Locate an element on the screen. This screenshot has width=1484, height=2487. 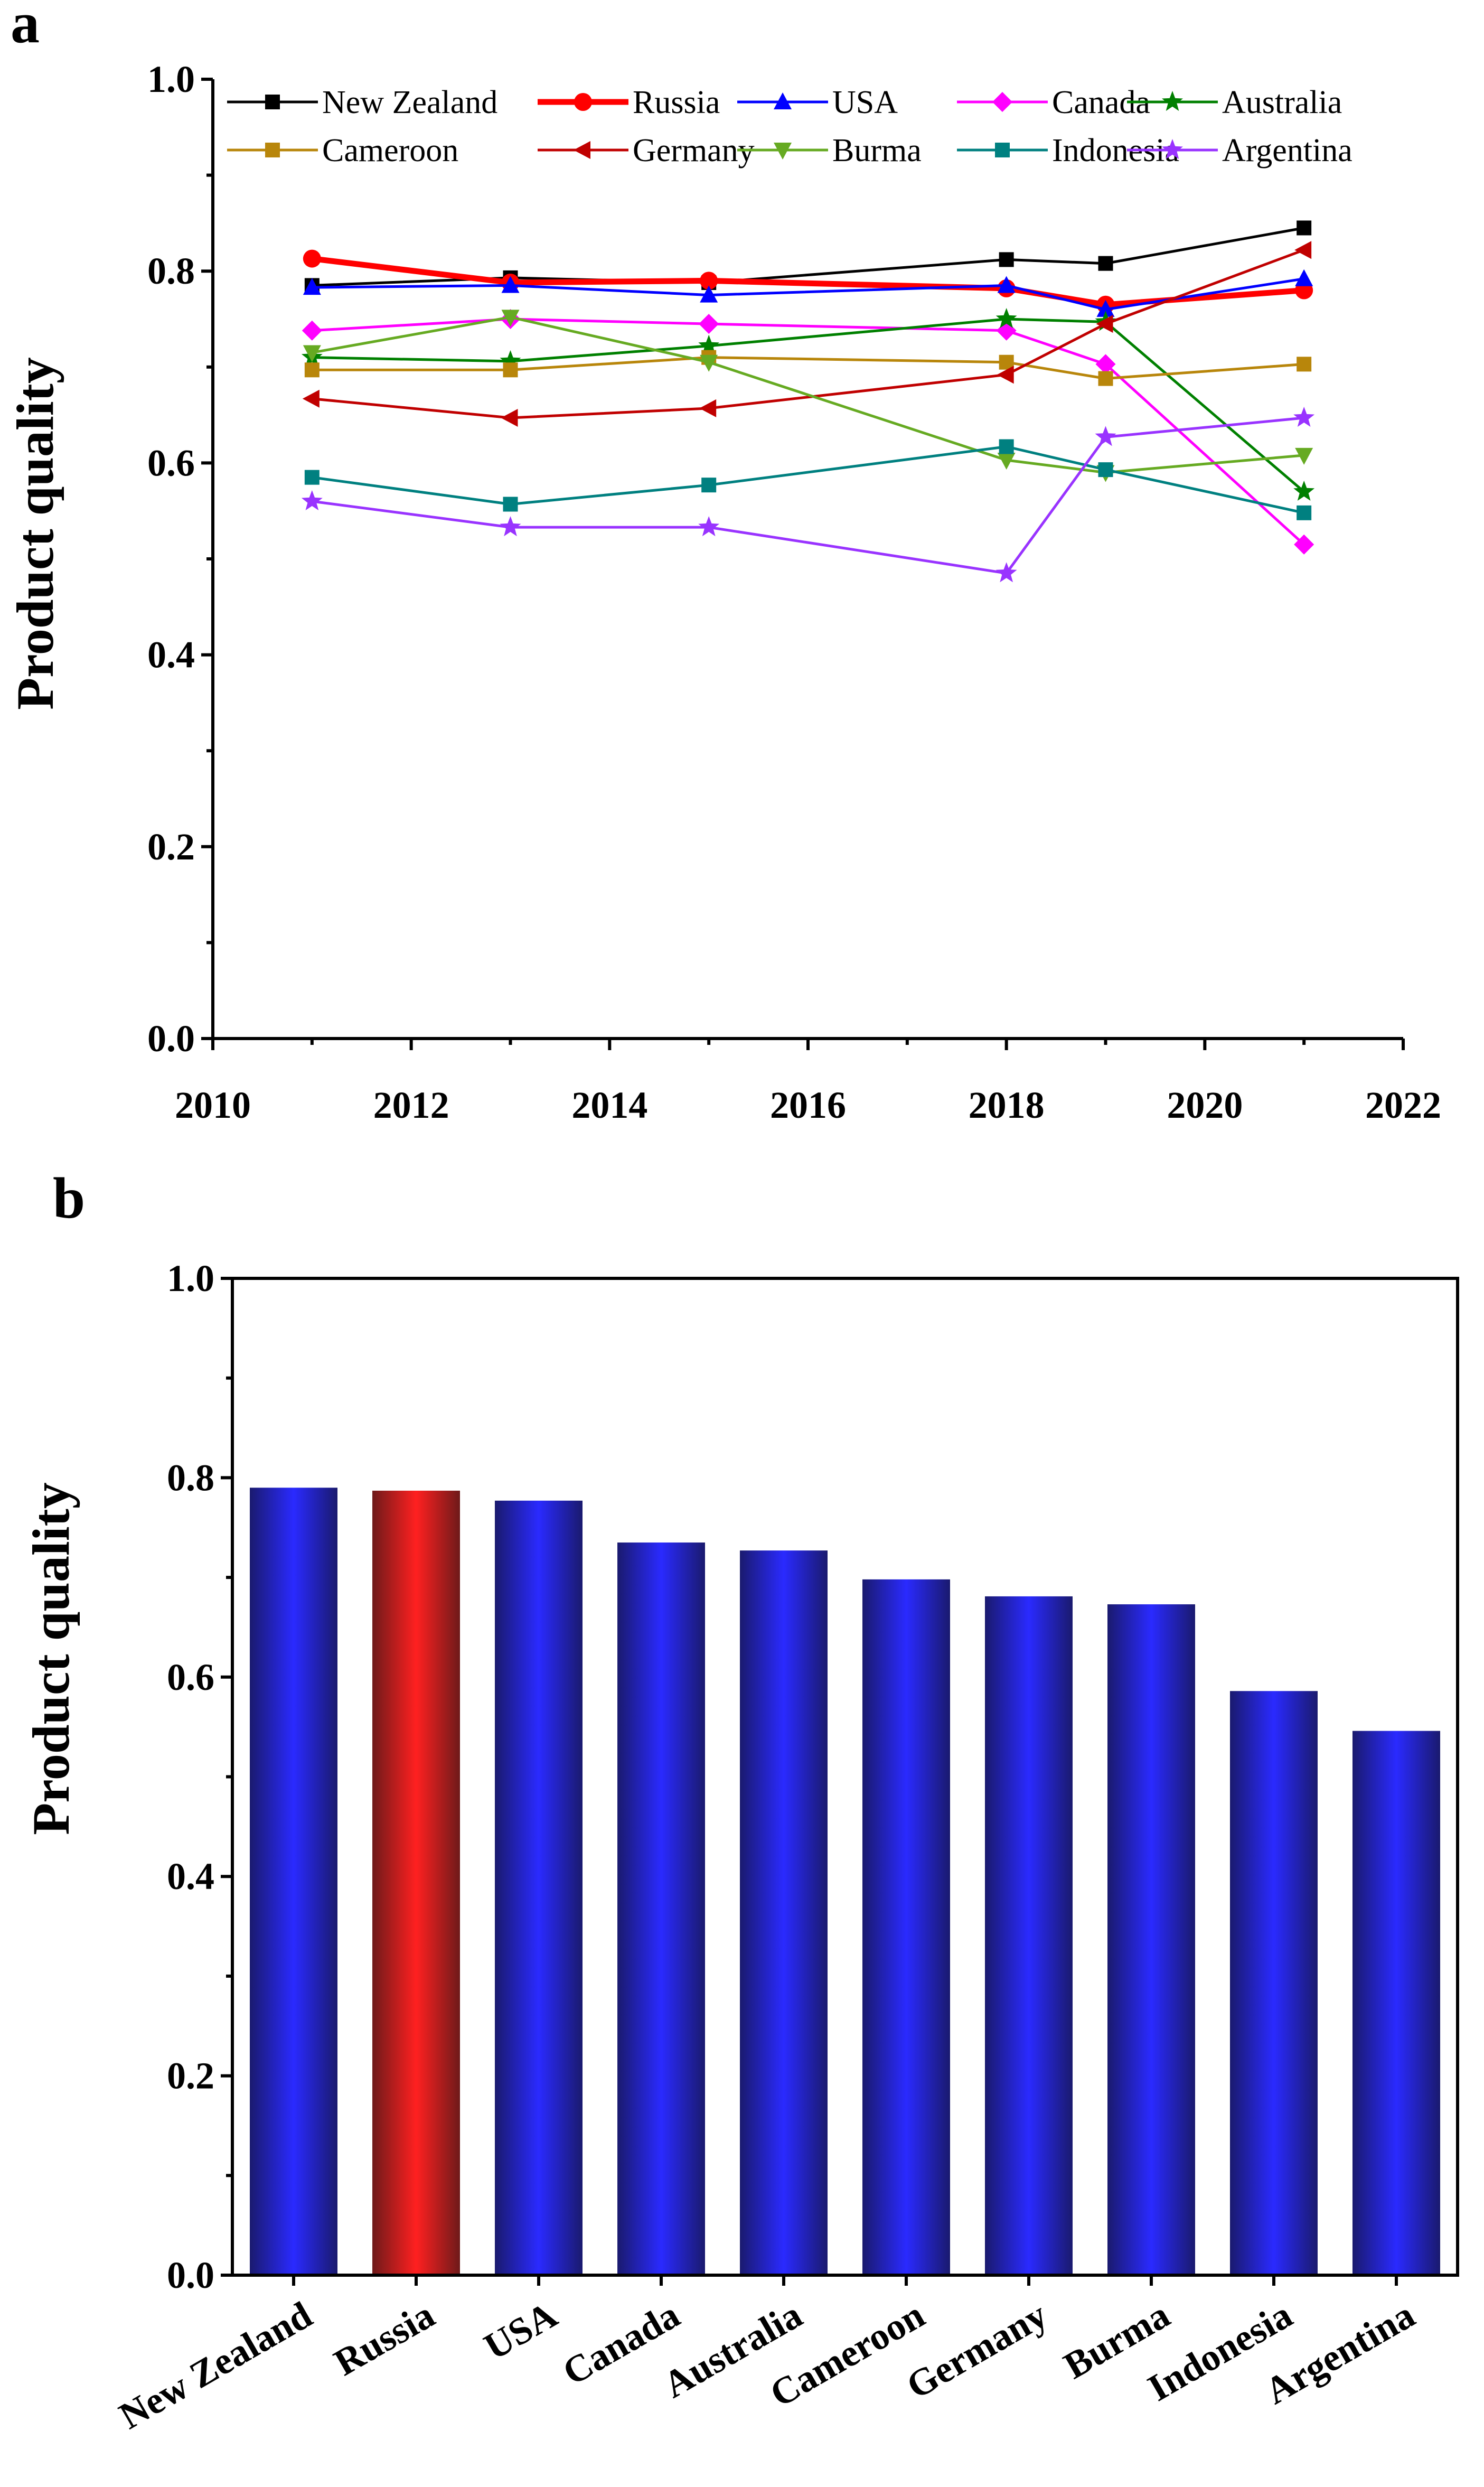
category-label-usa: USA is located at coordinates (521, 2331).